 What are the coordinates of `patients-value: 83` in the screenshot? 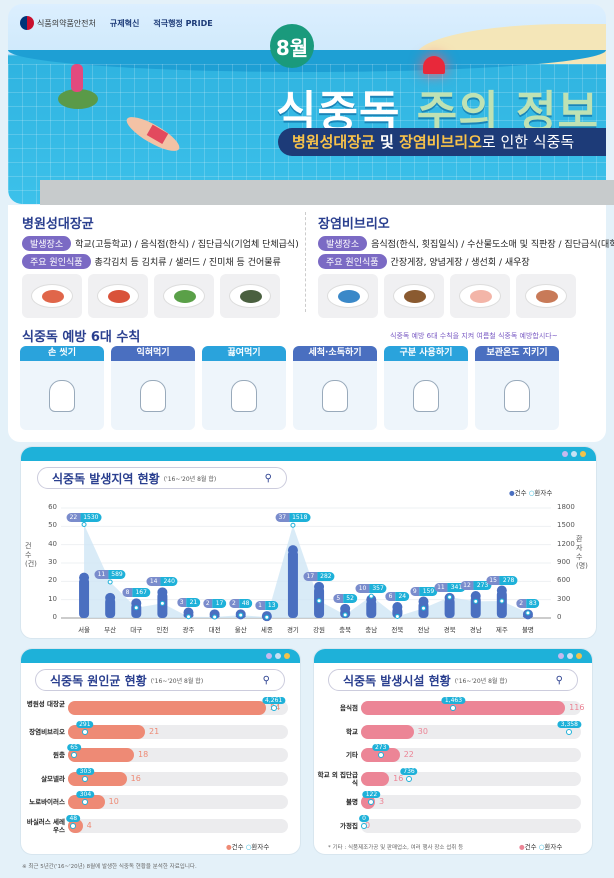 It's located at (533, 604).